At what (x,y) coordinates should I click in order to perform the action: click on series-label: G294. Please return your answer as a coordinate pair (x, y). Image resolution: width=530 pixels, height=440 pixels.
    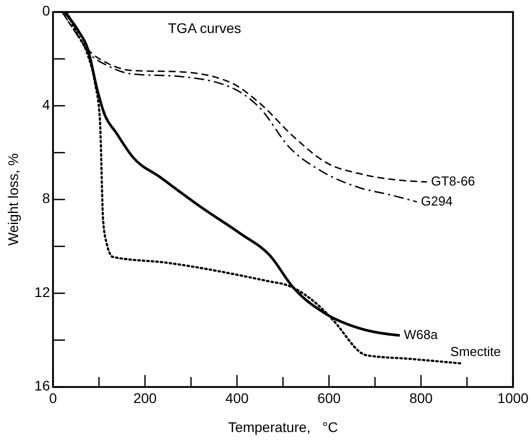
    Looking at the image, I should click on (436, 200).